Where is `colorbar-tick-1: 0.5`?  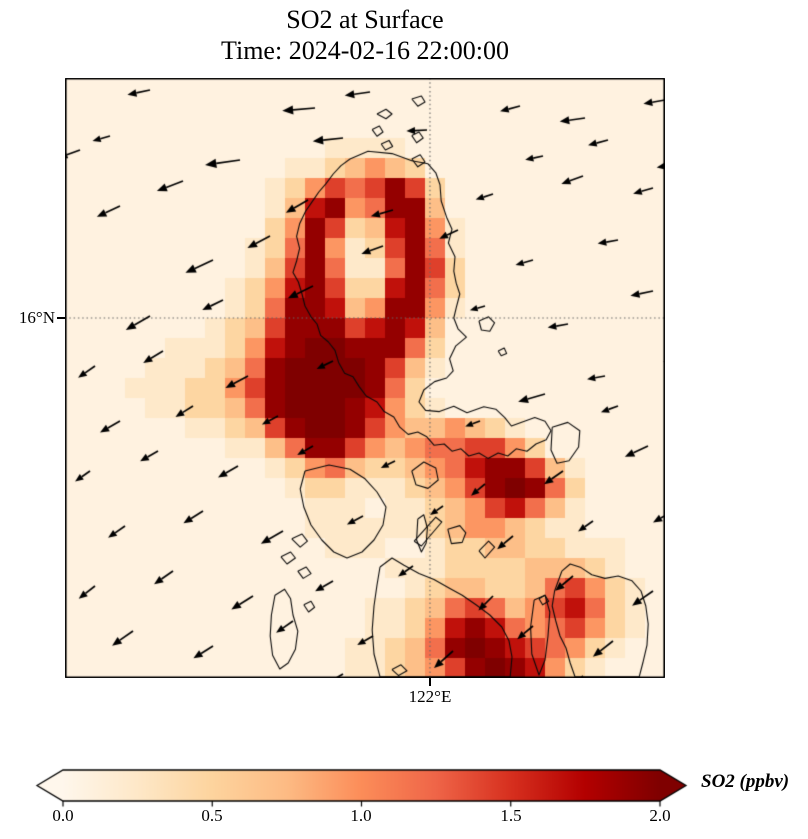
colorbar-tick-1: 0.5 is located at coordinates (212, 815).